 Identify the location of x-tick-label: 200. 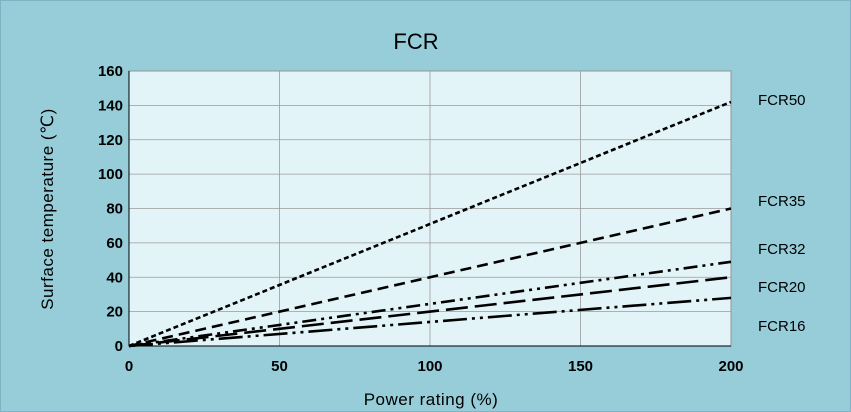
(730, 366).